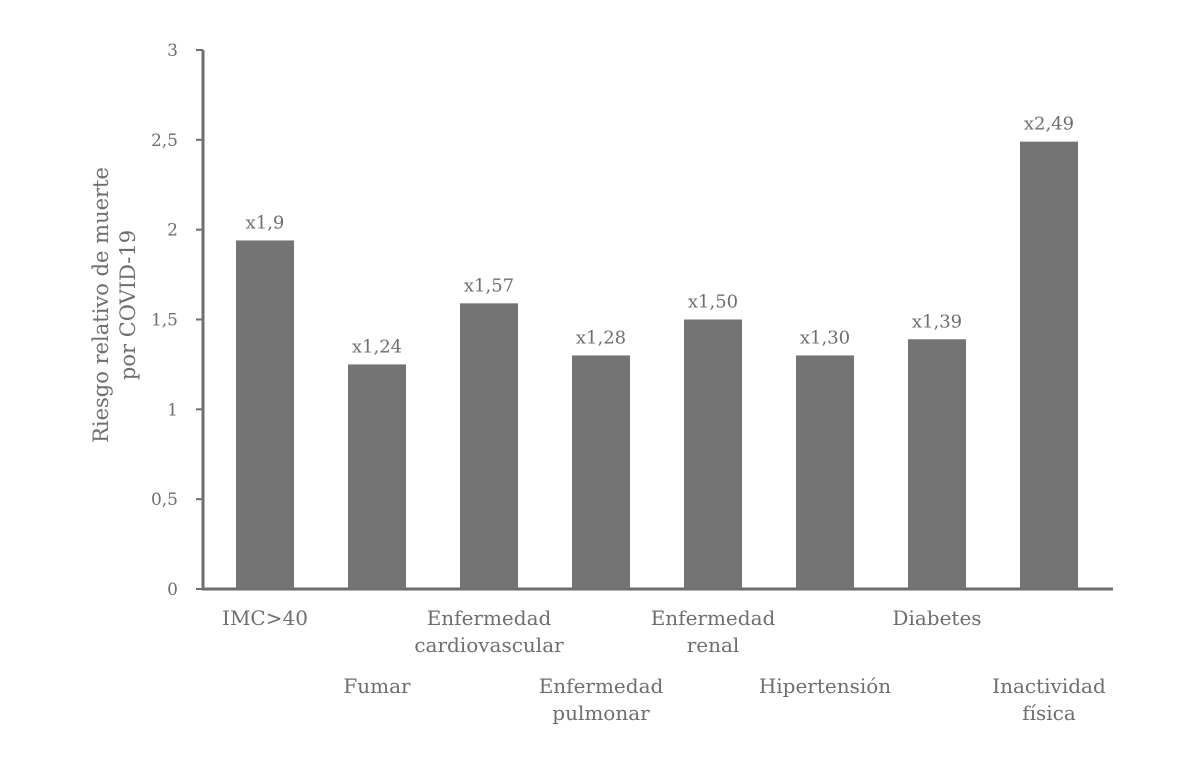 The width and height of the screenshot is (1200, 761). What do you see at coordinates (601, 699) in the screenshot?
I see `category-label: Enfermedad pulmonar` at bounding box center [601, 699].